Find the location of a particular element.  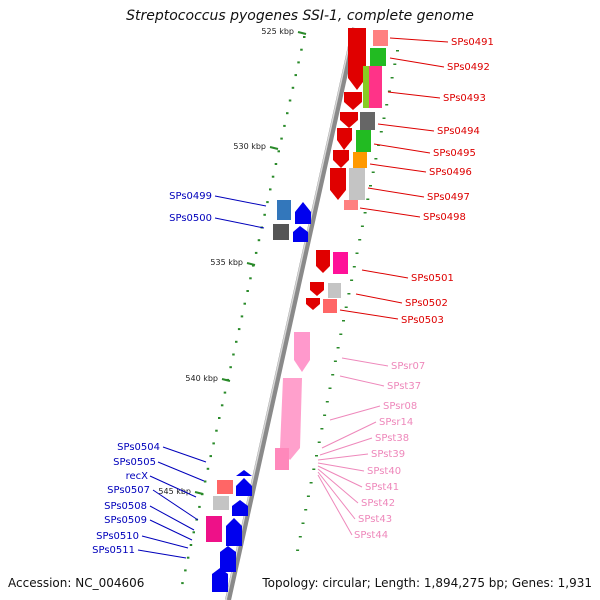

gene-label: SPsr08 is located at coordinates (400, 406).